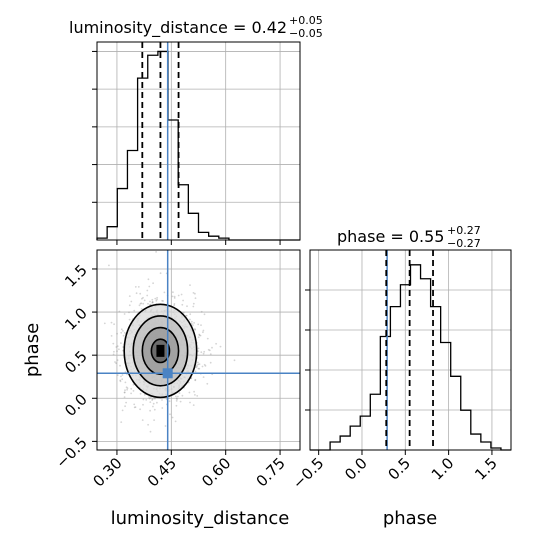  I want to click on title-luminosity-distance: luminosity_distance = 0.42 +0.05 −0.05, so click(196, 27).